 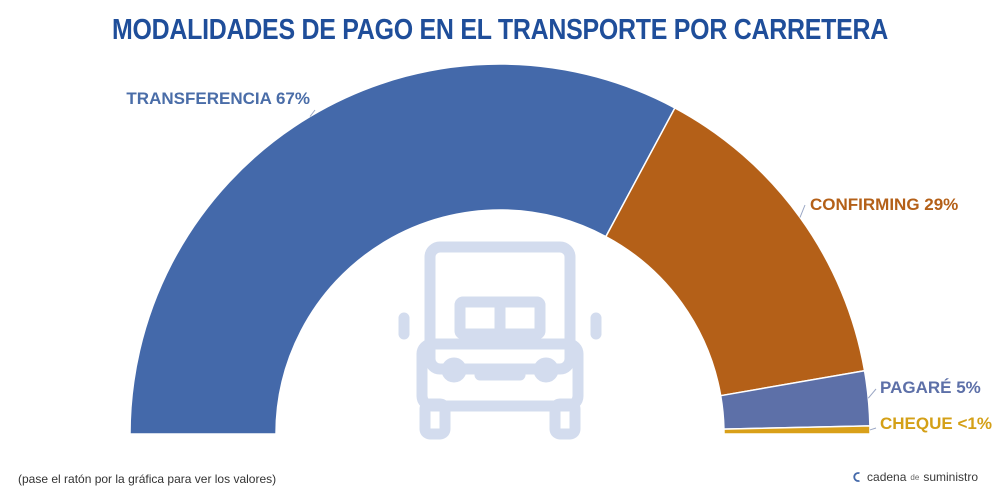 What do you see at coordinates (887, 477) in the screenshot?
I see `brand-text-pre: cadena` at bounding box center [887, 477].